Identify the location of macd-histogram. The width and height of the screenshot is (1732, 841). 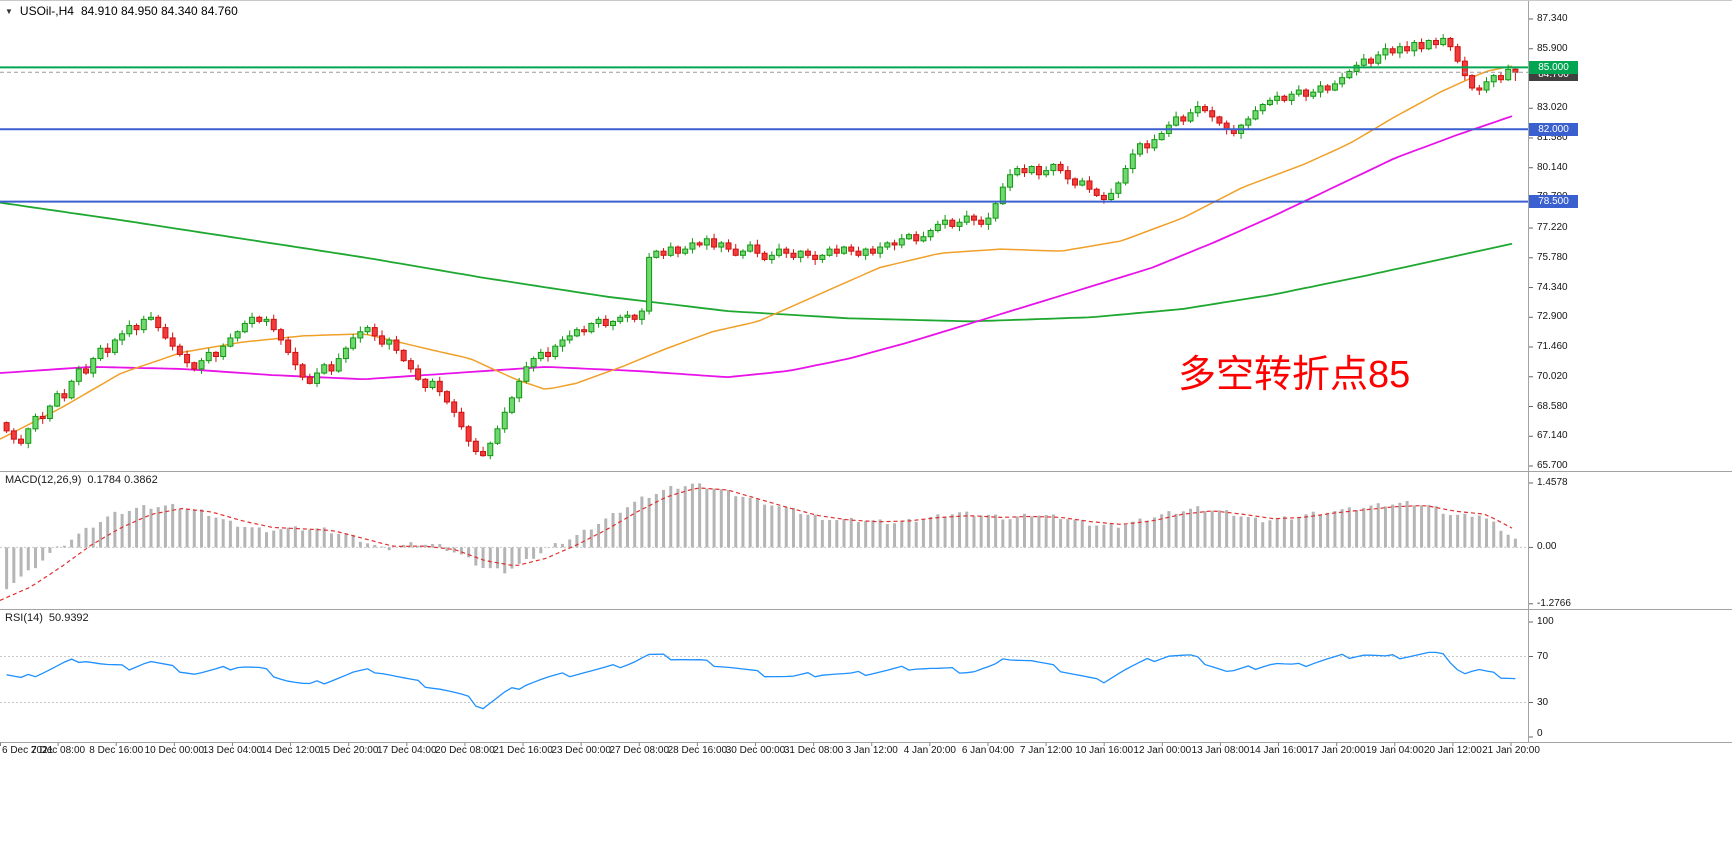
(761, 536).